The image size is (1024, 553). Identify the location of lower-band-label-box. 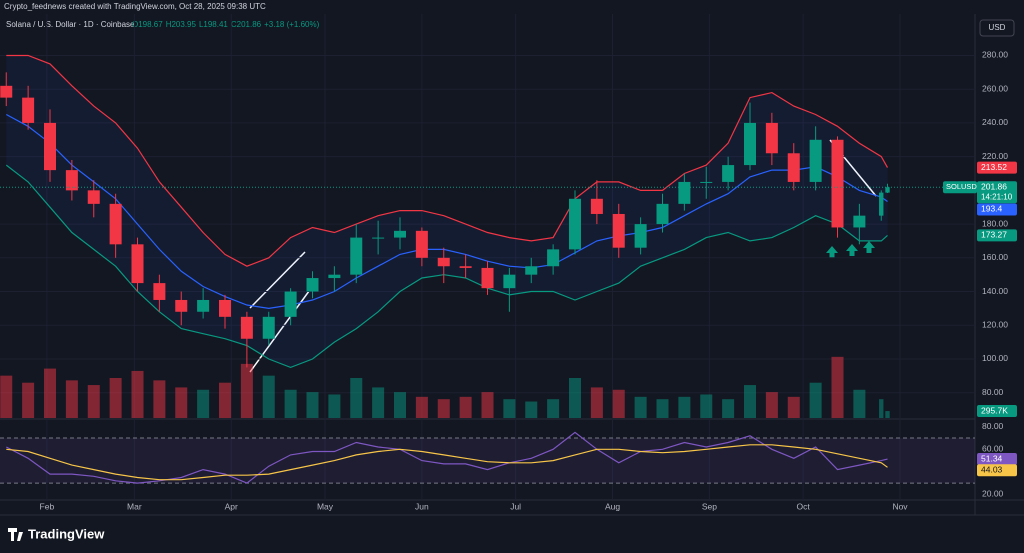
(997, 235).